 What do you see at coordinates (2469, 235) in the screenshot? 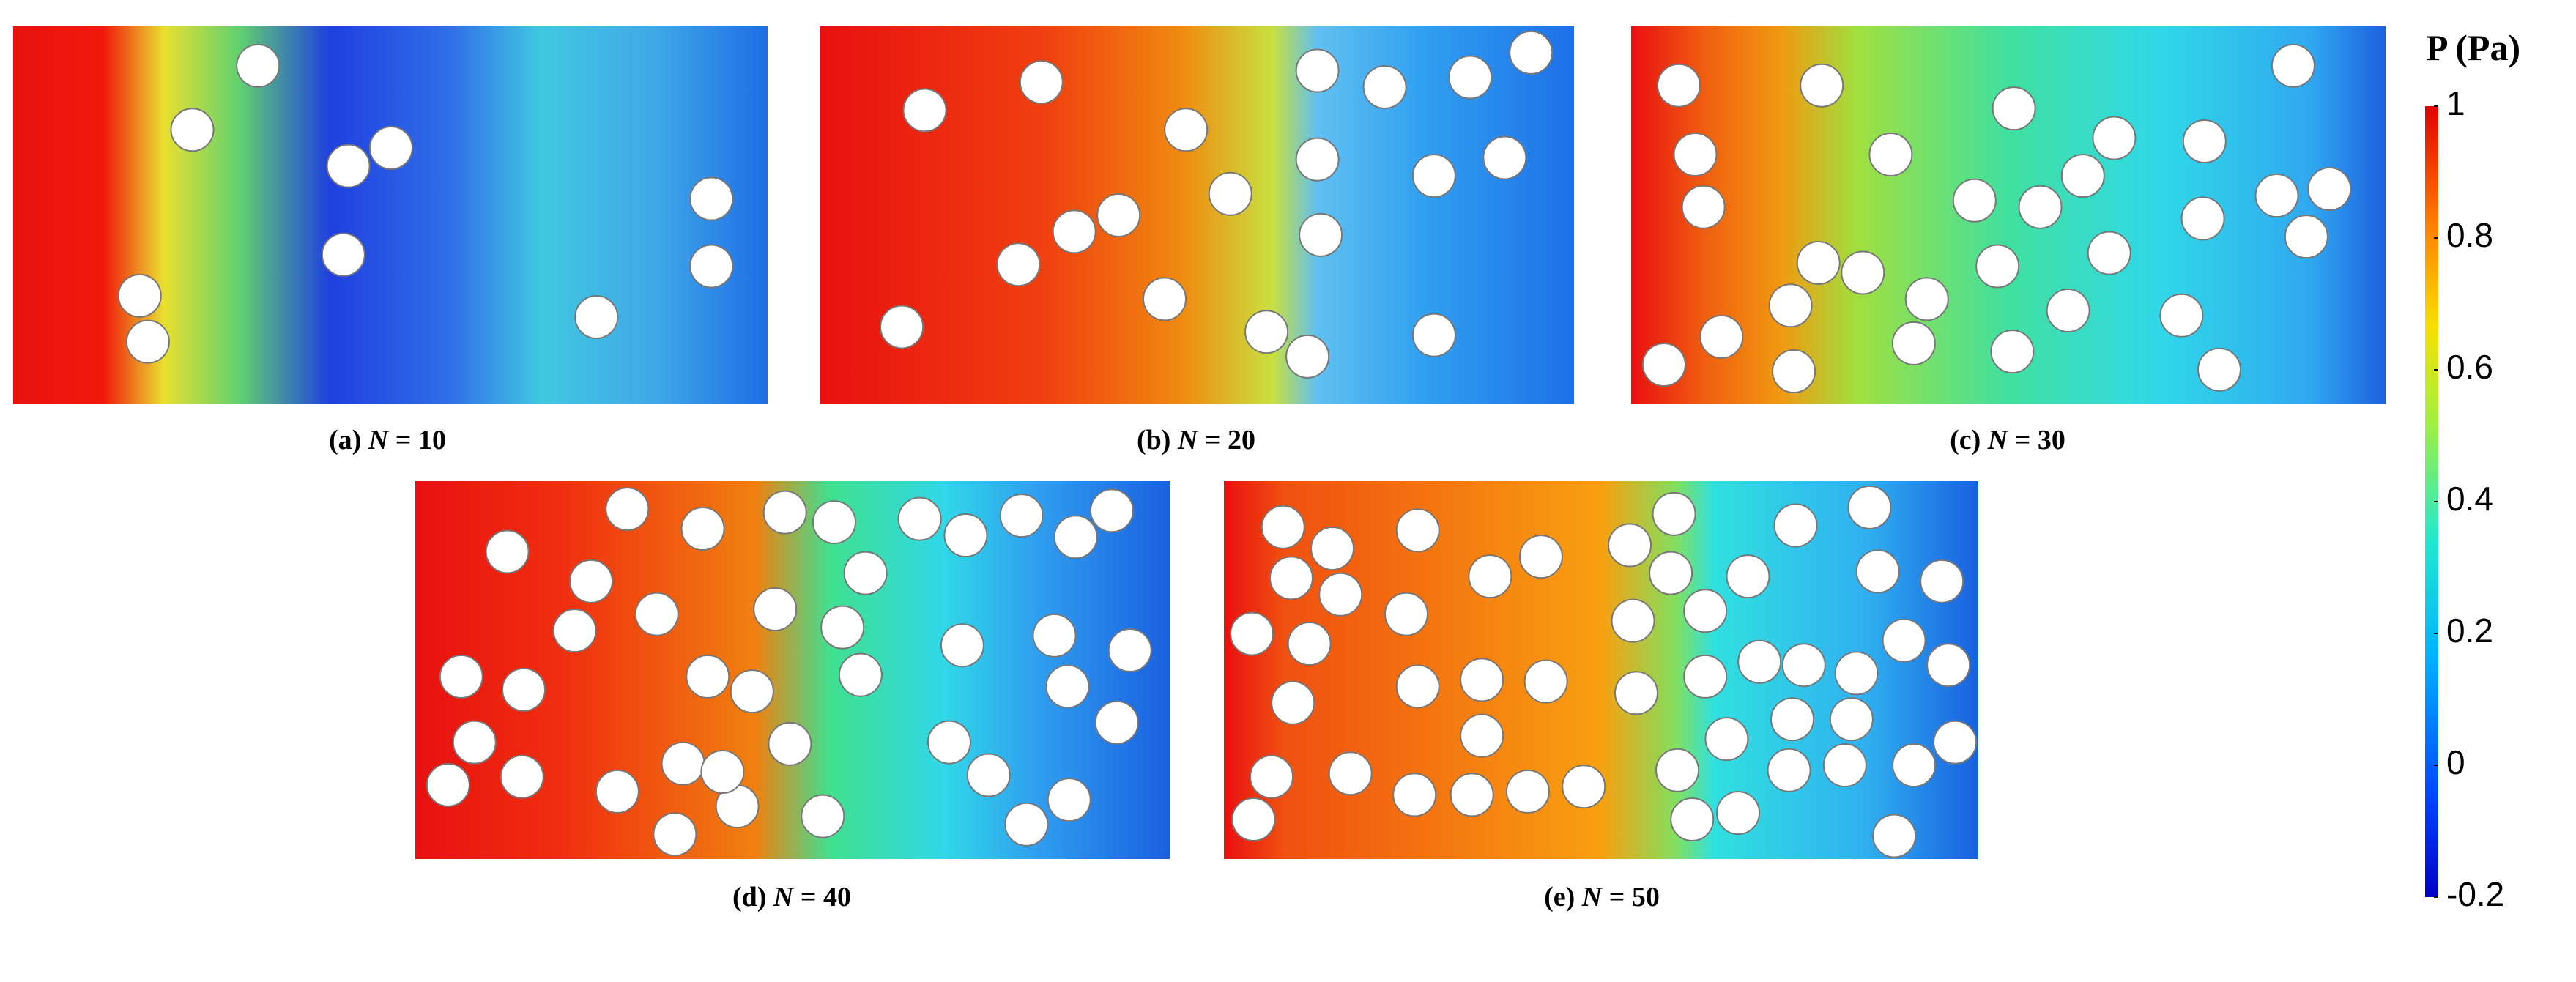
I see `colorbar-tick-label: 0.8` at bounding box center [2469, 235].